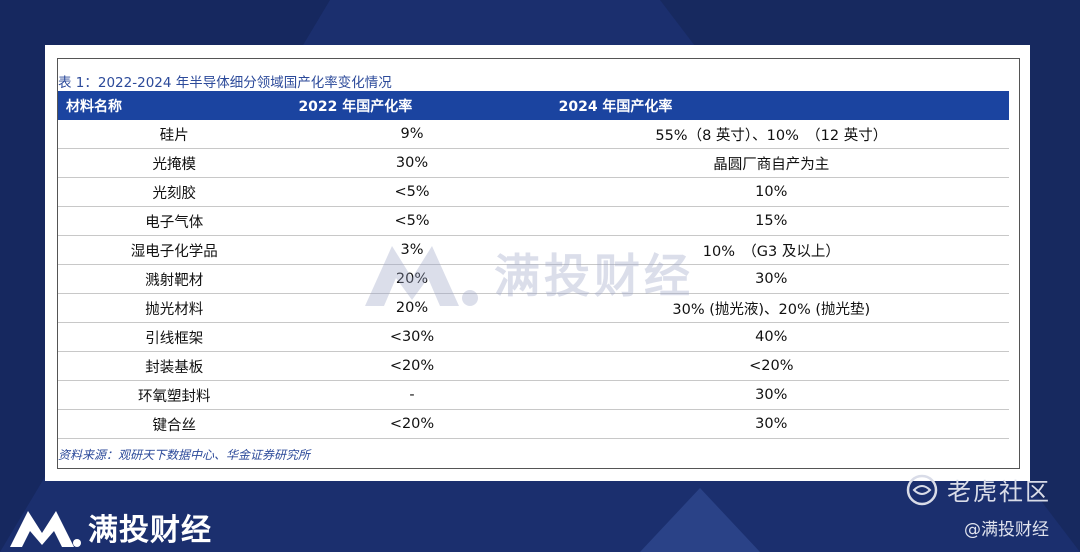 The height and width of the screenshot is (552, 1080). I want to click on table-row: 电子气体 <5% 15%, so click(533, 221).